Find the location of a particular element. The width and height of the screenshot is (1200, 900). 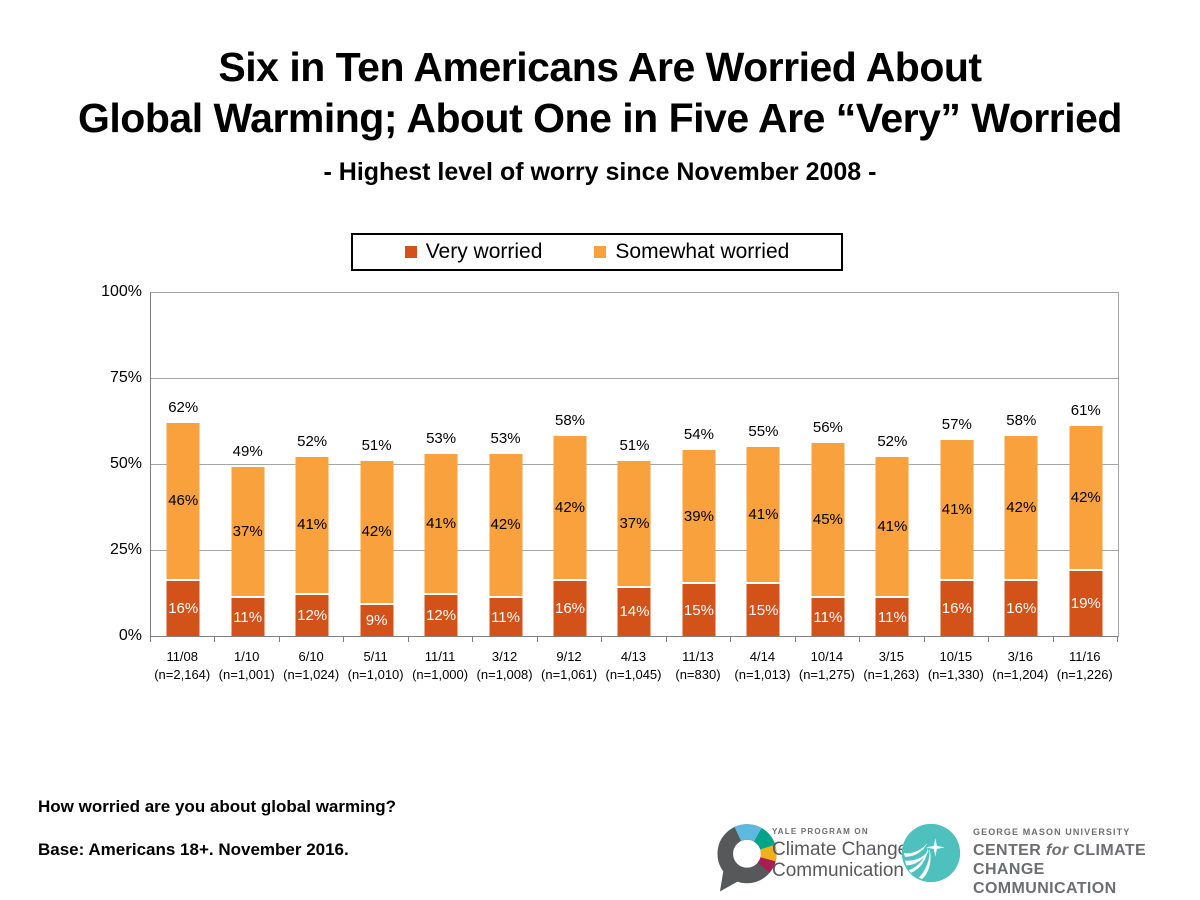

x-axis-label-date: 4/13 is located at coordinates (633, 656).